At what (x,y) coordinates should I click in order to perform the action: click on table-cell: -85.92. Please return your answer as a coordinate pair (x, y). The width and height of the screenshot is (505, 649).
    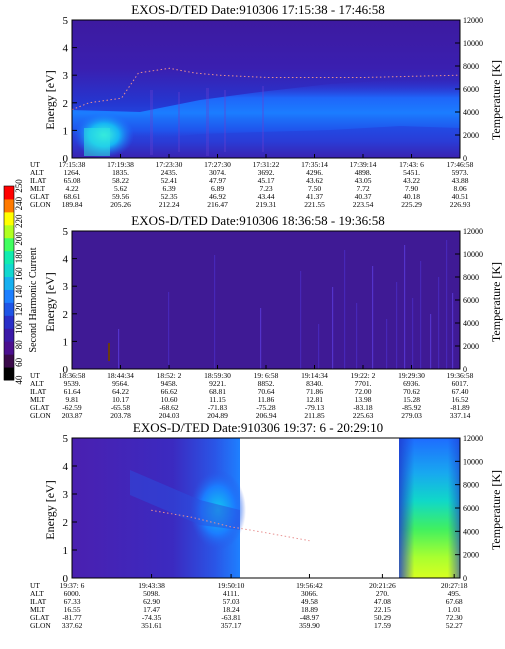
    Looking at the image, I should click on (412, 407).